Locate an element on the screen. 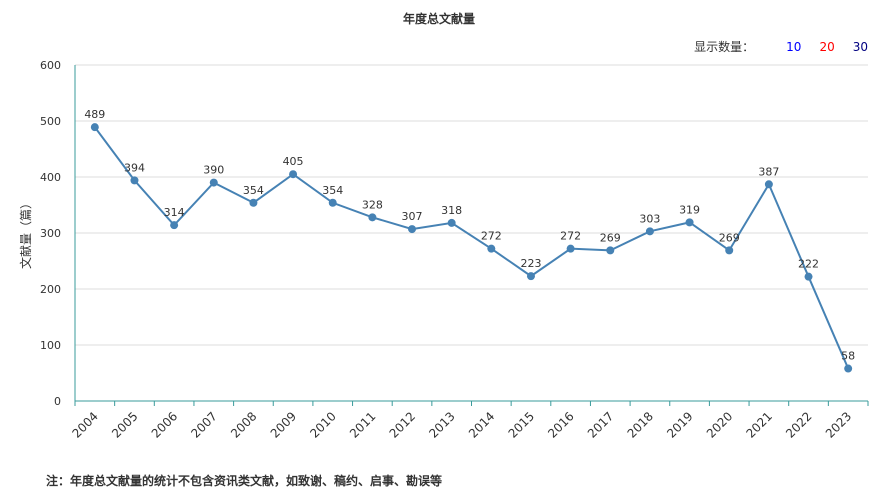  data-label: 394 is located at coordinates (134, 167).